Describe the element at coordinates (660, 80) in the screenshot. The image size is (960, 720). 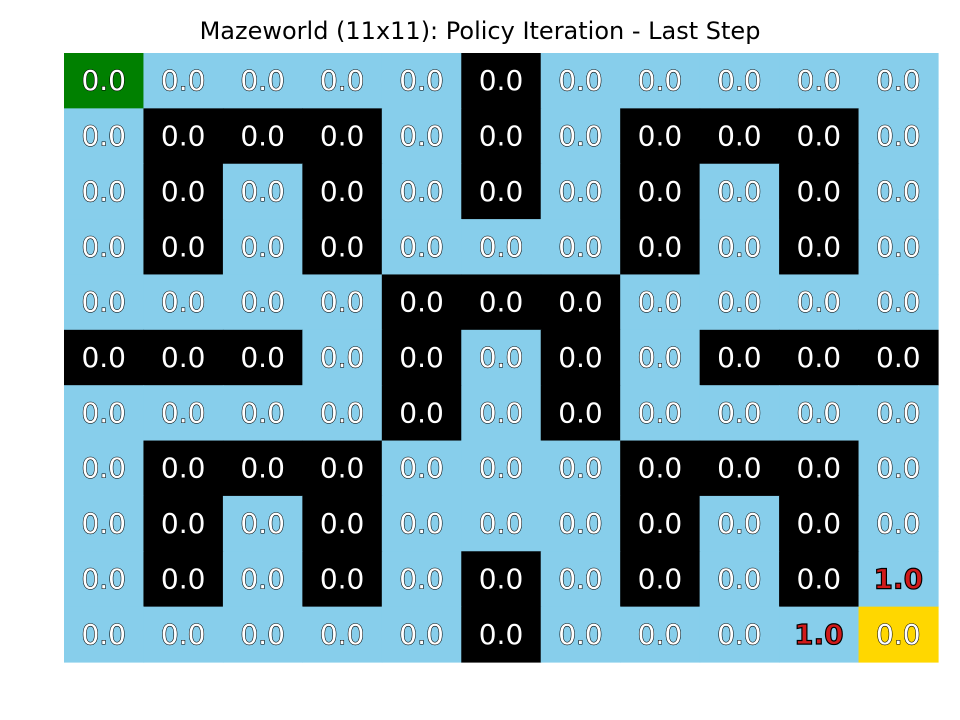
I see `cell-value-r0-c7: 0.0` at that location.